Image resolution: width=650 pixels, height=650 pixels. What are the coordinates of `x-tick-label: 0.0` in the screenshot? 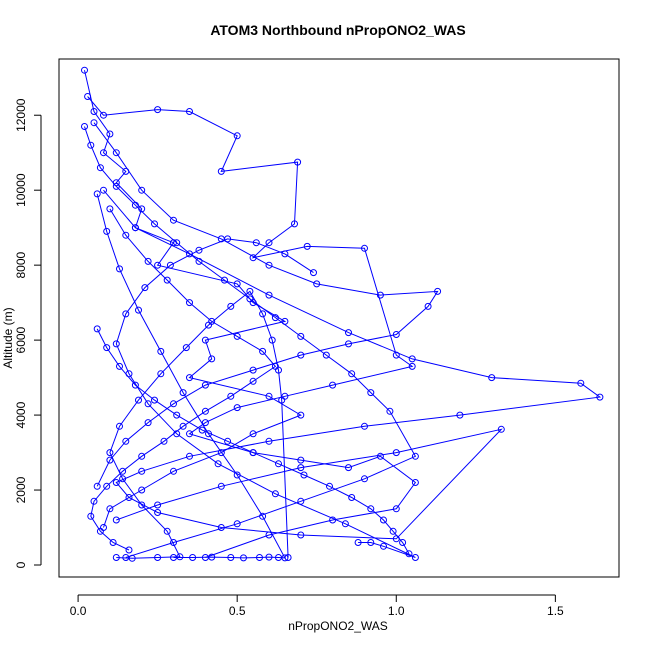 It's located at (78, 611).